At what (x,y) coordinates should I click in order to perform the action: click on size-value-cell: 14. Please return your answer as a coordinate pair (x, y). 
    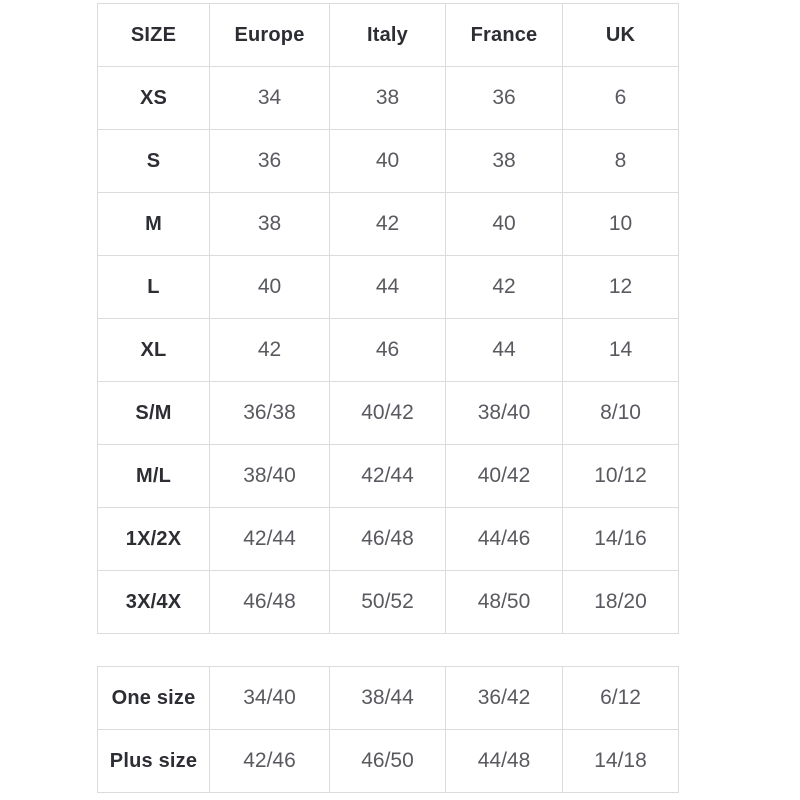
    Looking at the image, I should click on (620, 350).